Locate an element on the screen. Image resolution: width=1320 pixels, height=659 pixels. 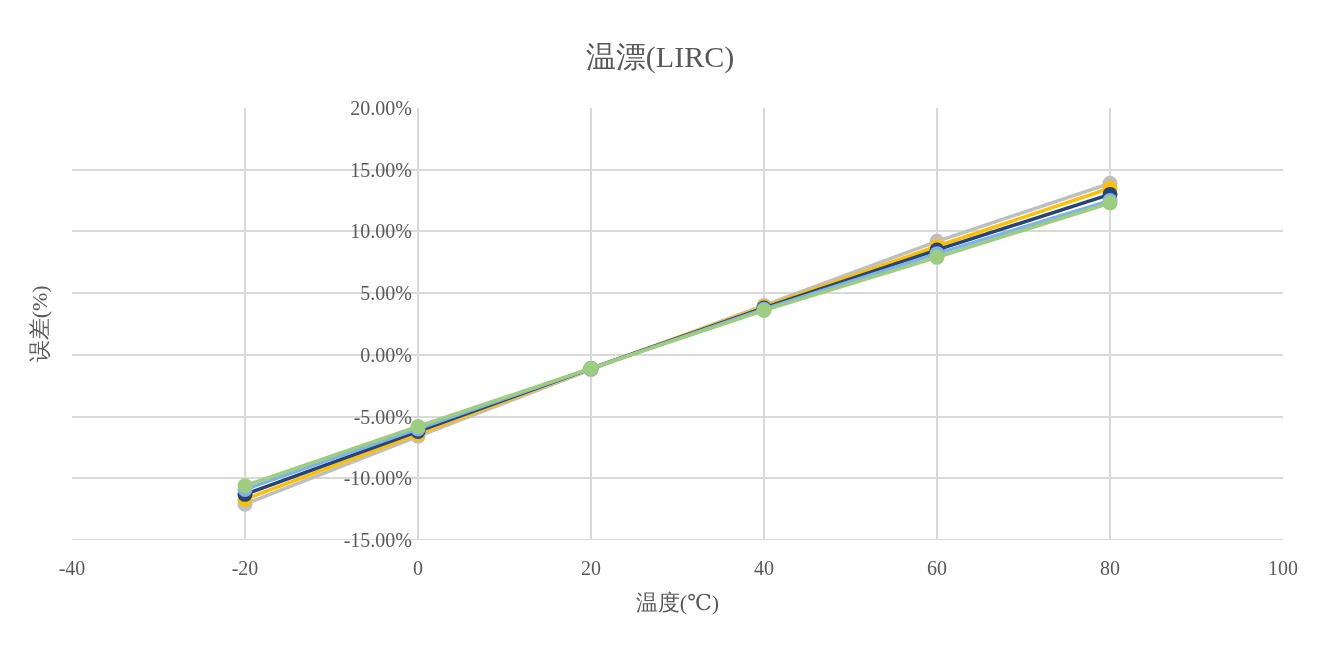
x-axis-title: 温度(℃) is located at coordinates (677, 602).